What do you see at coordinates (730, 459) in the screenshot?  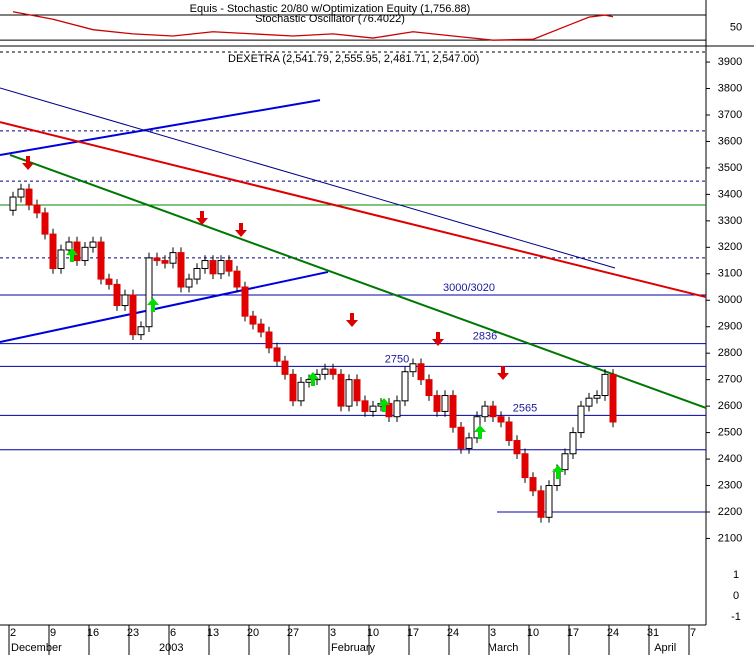 I see `y-tick-label: 2400` at bounding box center [730, 459].